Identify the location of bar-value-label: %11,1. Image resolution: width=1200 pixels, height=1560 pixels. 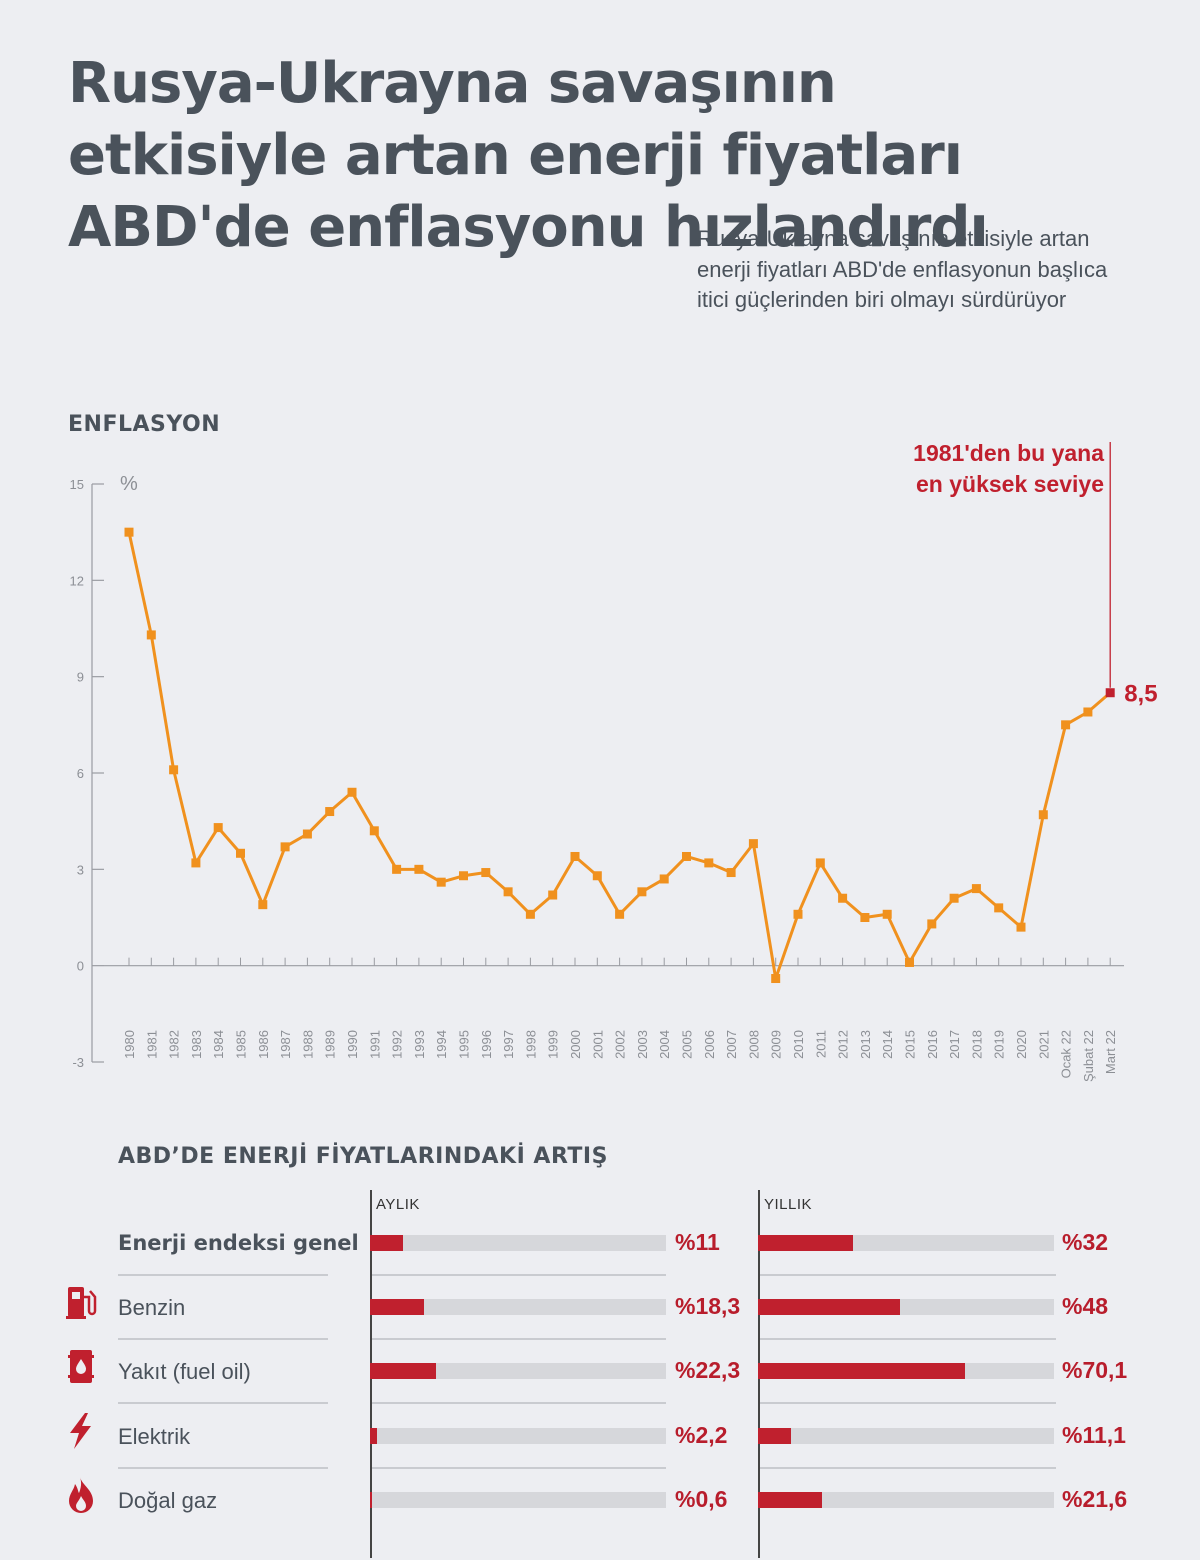
(1094, 1435).